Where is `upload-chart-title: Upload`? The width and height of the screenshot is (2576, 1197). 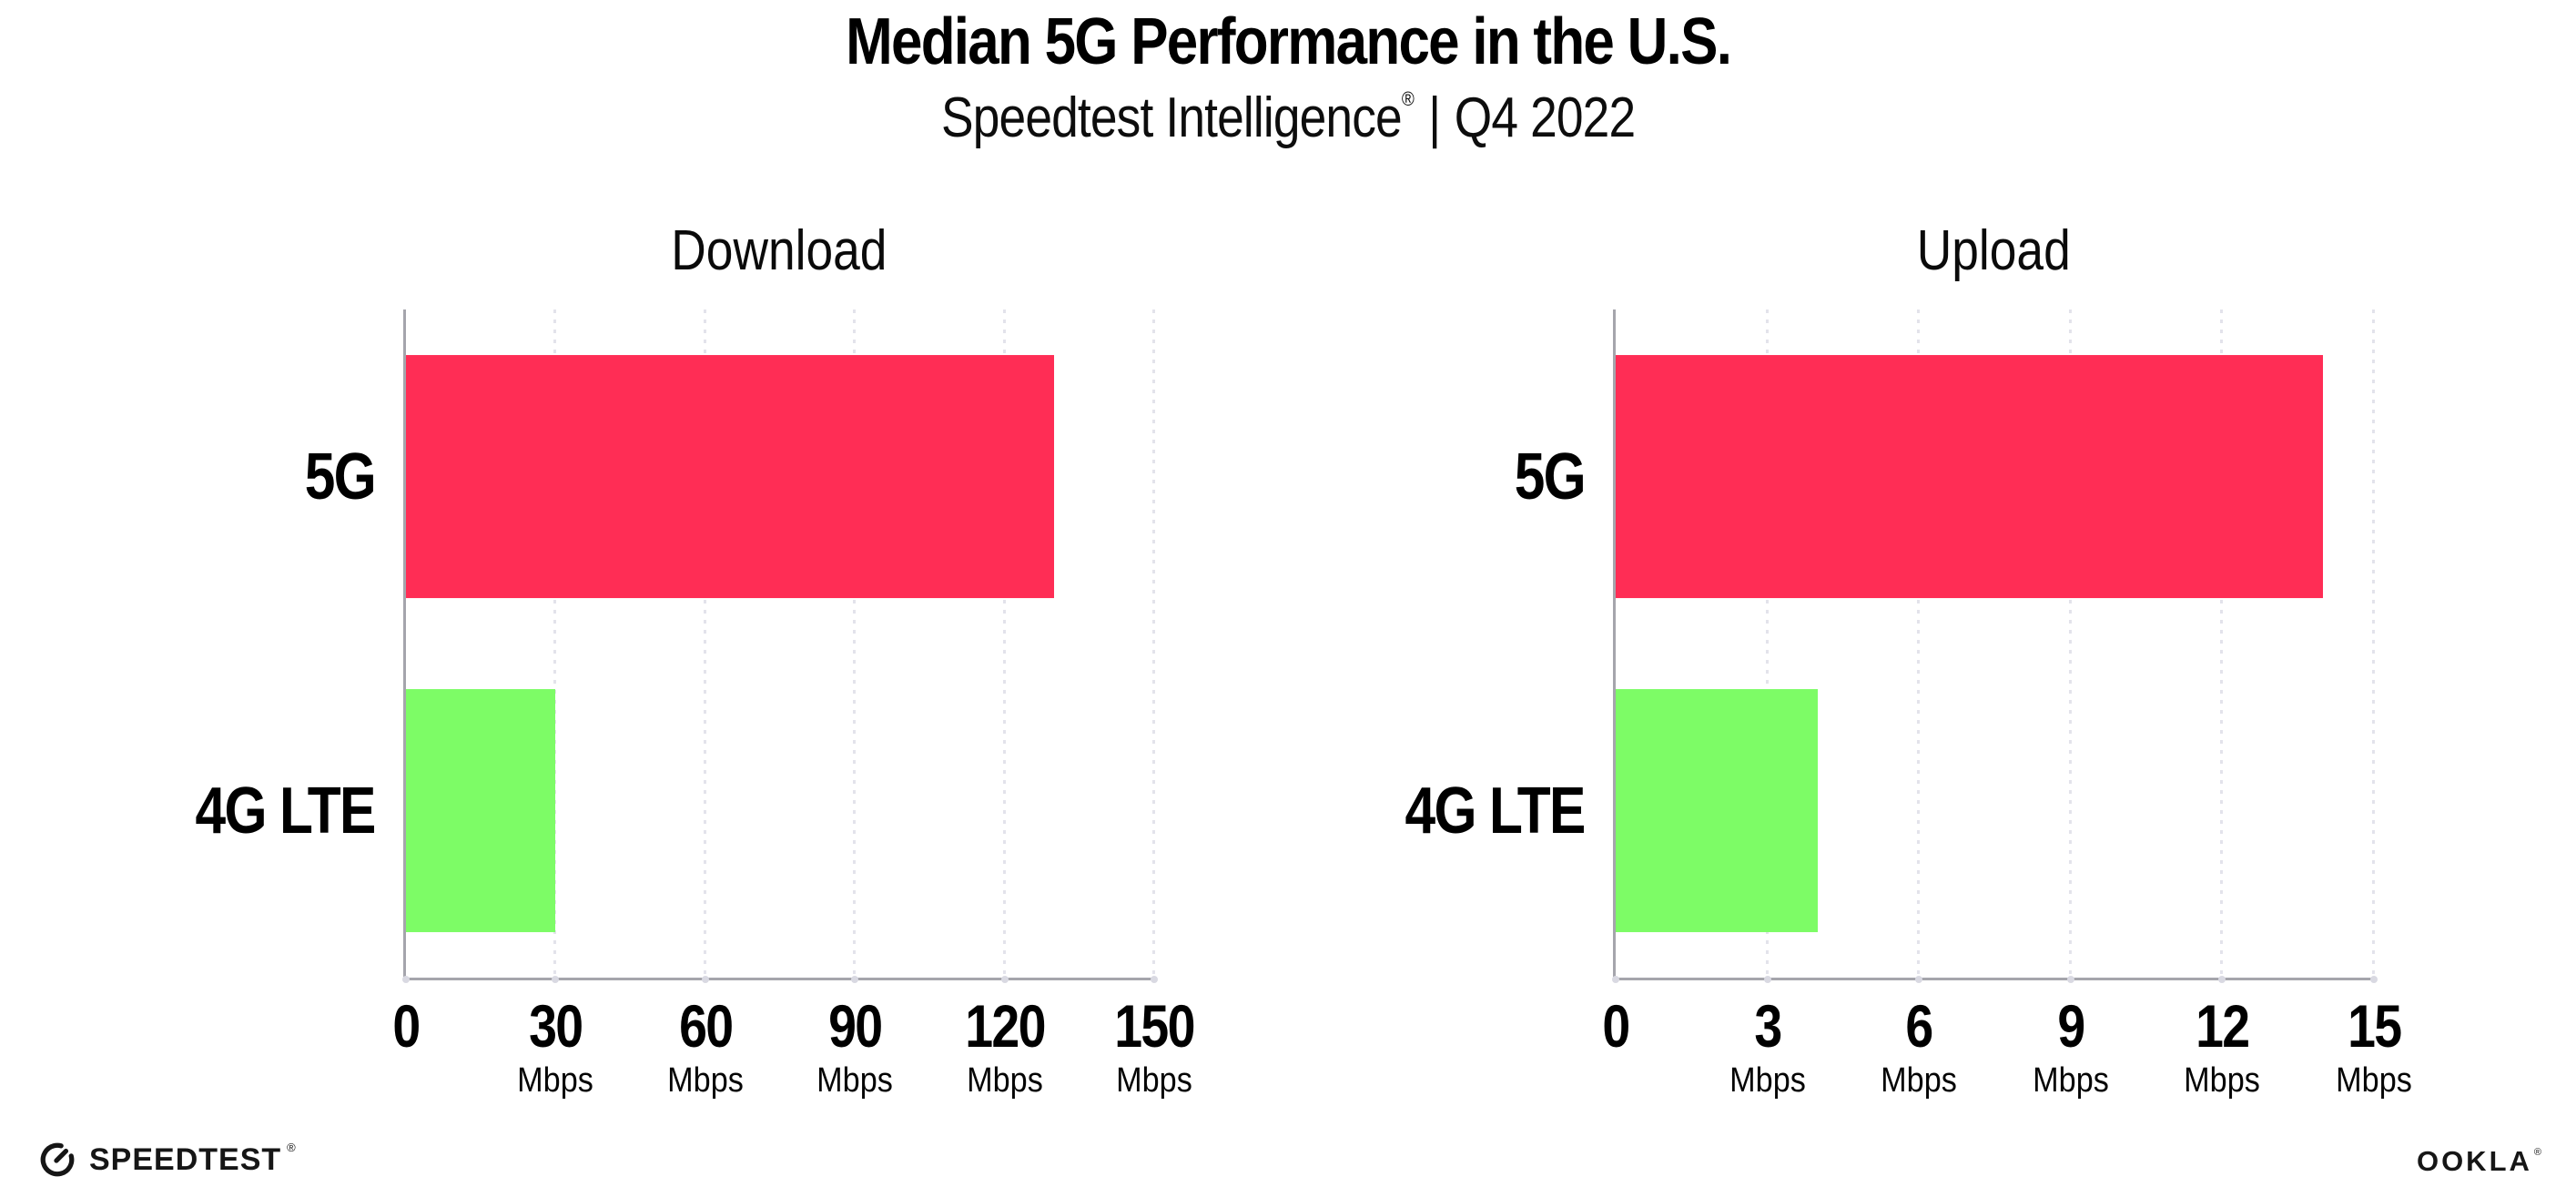 upload-chart-title: Upload is located at coordinates (1993, 251).